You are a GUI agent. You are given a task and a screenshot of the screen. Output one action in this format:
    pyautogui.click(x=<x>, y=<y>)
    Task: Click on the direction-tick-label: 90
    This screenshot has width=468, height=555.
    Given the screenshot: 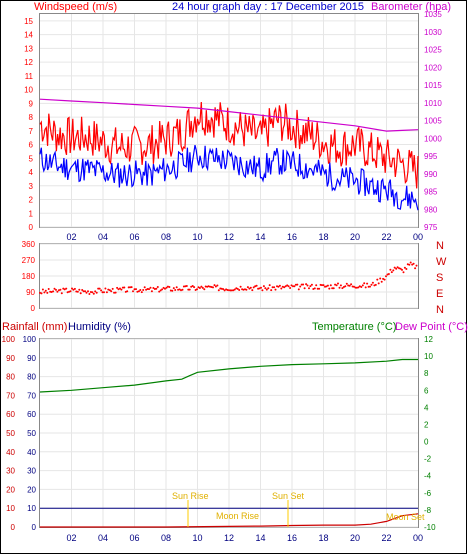 What is the action you would take?
    pyautogui.click(x=30, y=292)
    